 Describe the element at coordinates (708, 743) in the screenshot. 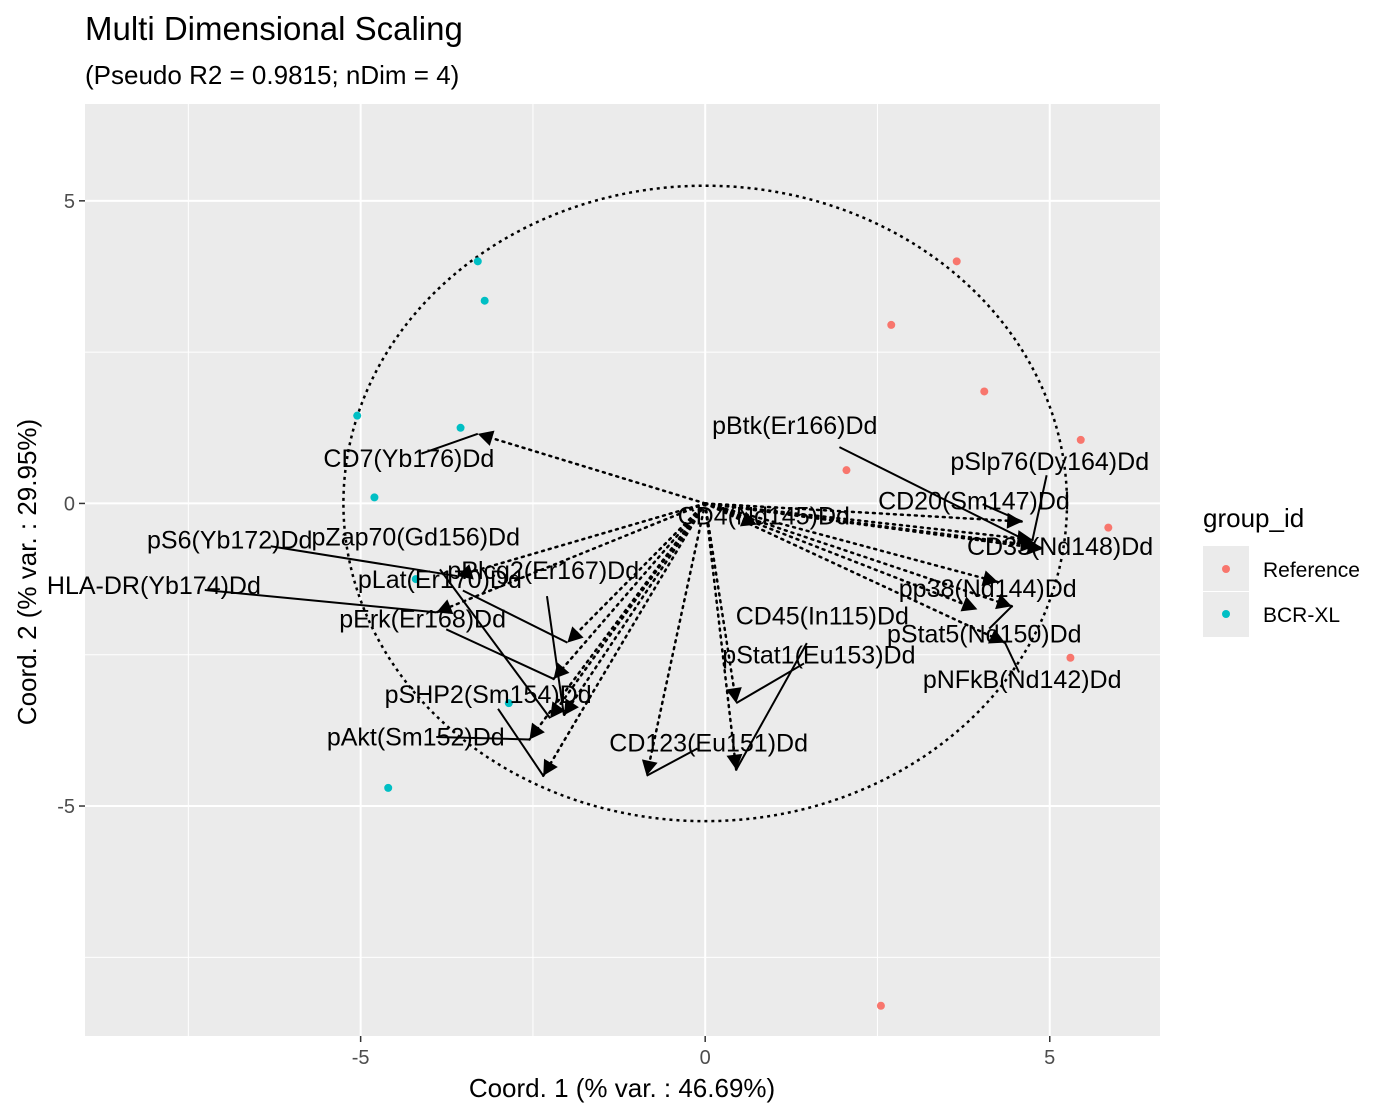

I see `variable-label: CD123(Eu151)Dd` at that location.